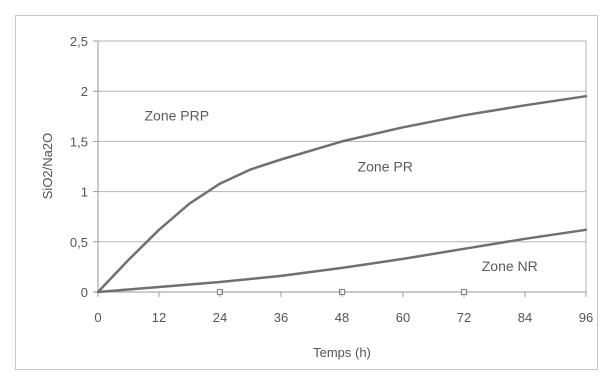  What do you see at coordinates (176, 115) in the screenshot?
I see `zone-label: Zone PRP` at bounding box center [176, 115].